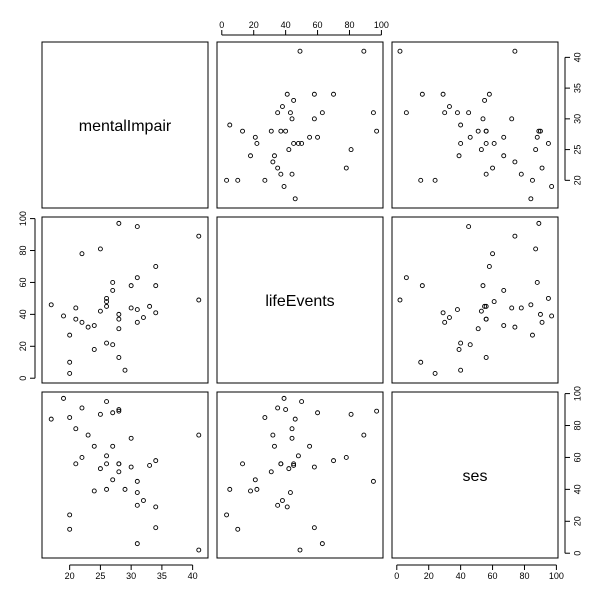 Image resolution: width=600 pixels, height=600 pixels. I want to click on tick-label: 0, so click(577, 553).